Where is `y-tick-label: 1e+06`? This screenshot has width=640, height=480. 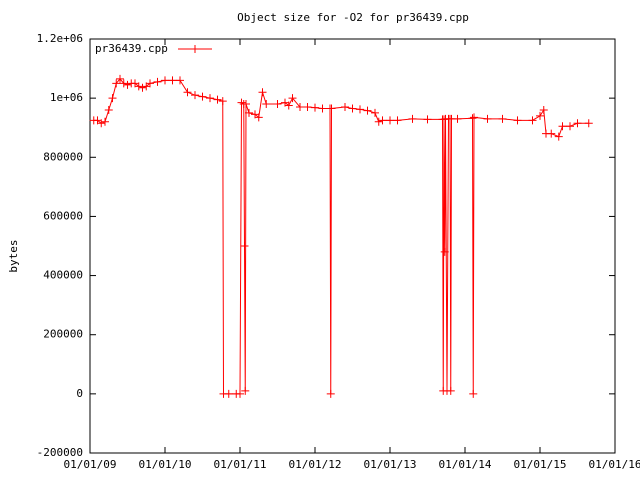 y-tick-label: 1e+06 is located at coordinates (66, 97).